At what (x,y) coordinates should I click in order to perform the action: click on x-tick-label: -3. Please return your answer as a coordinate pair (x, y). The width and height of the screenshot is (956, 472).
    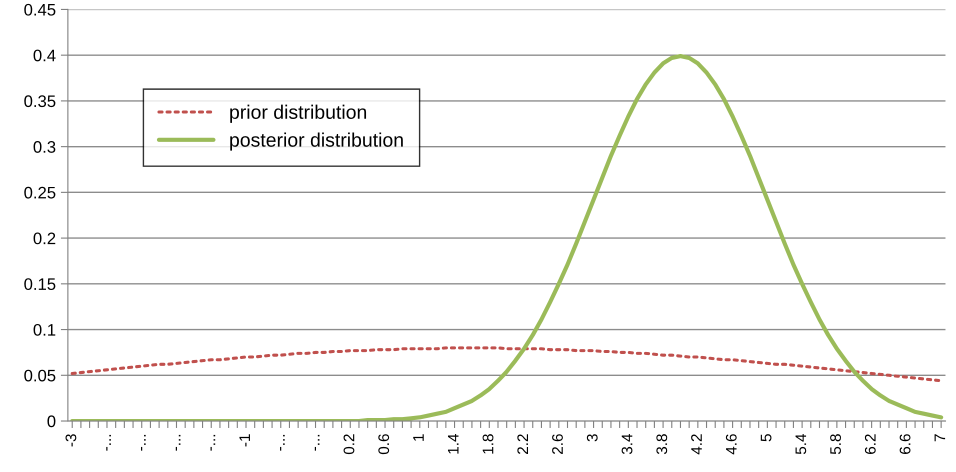
    Looking at the image, I should click on (71, 440).